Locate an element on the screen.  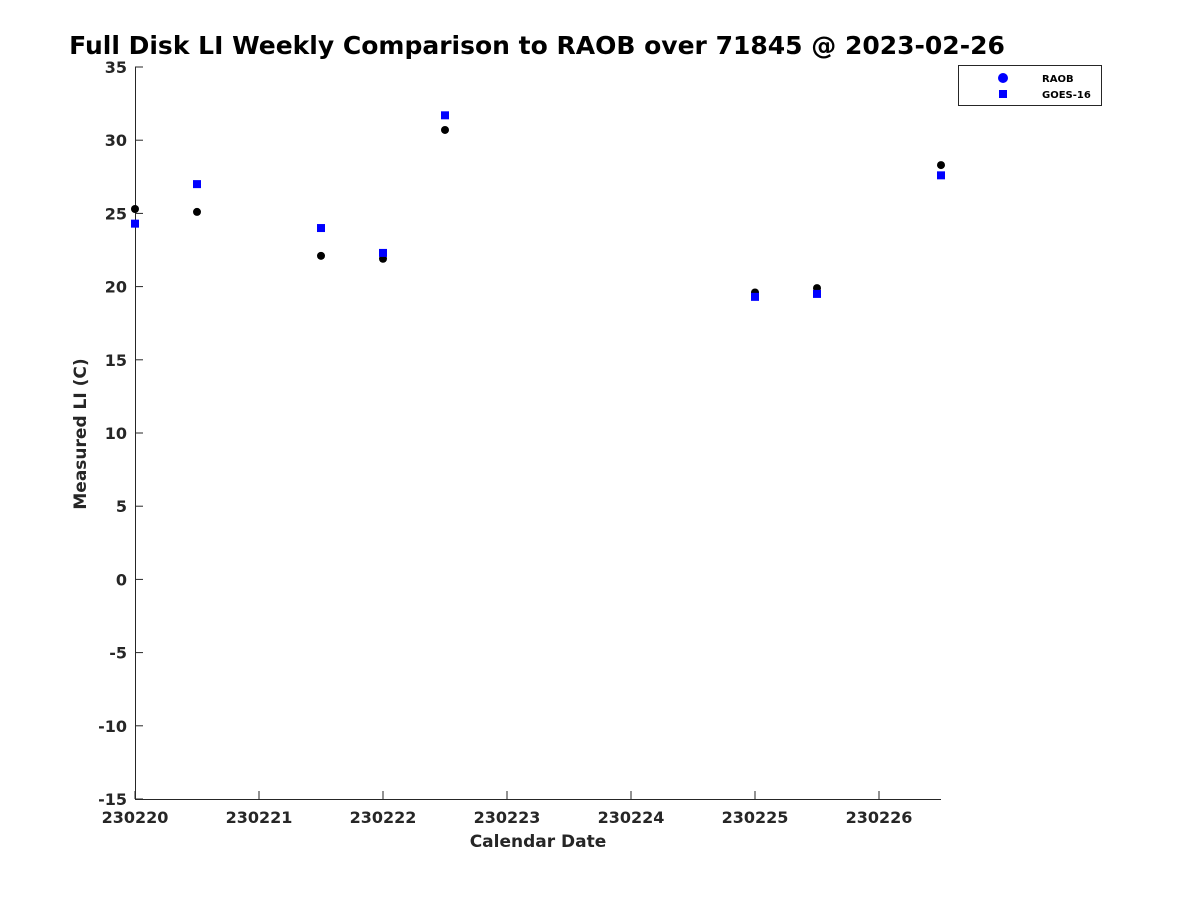
legend-box is located at coordinates (1030, 85).